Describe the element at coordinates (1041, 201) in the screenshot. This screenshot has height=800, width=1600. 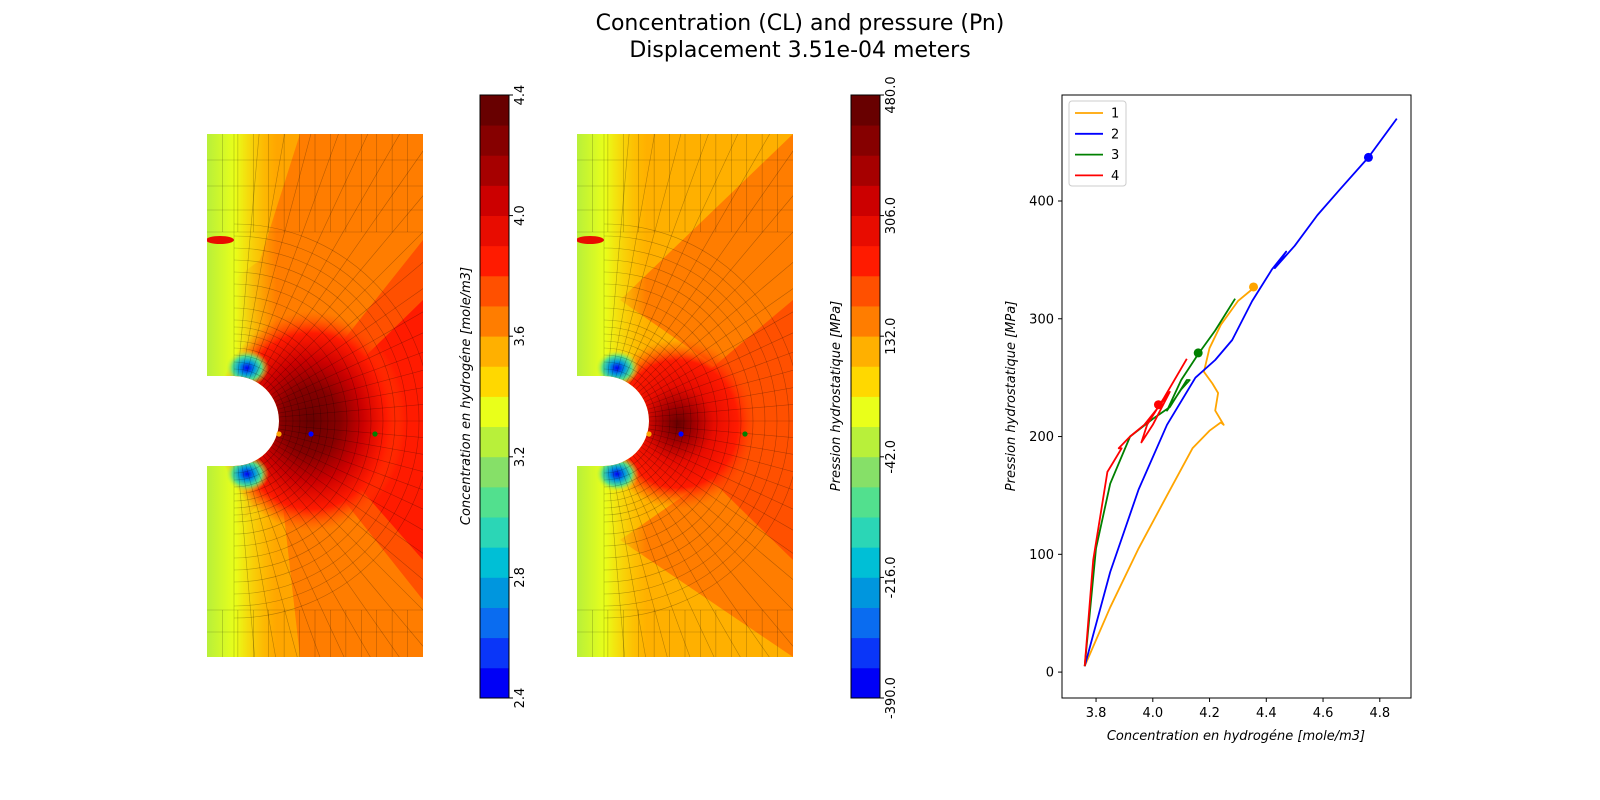
I see `y-tick-label: 400` at that location.